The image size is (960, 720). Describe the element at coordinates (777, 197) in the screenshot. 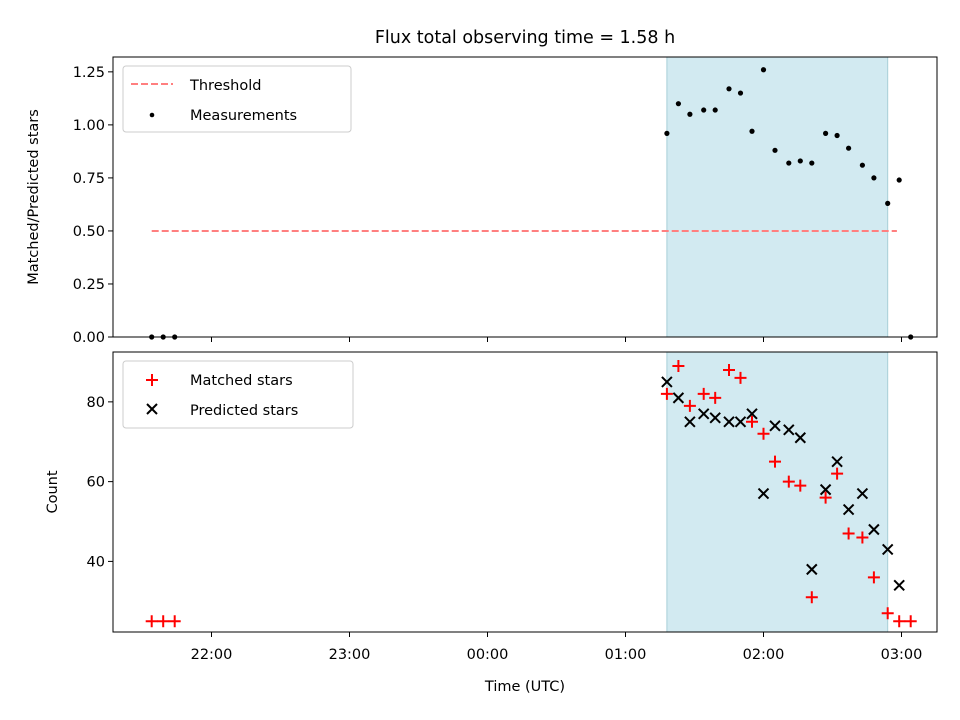

I see `observing-span-top` at that location.